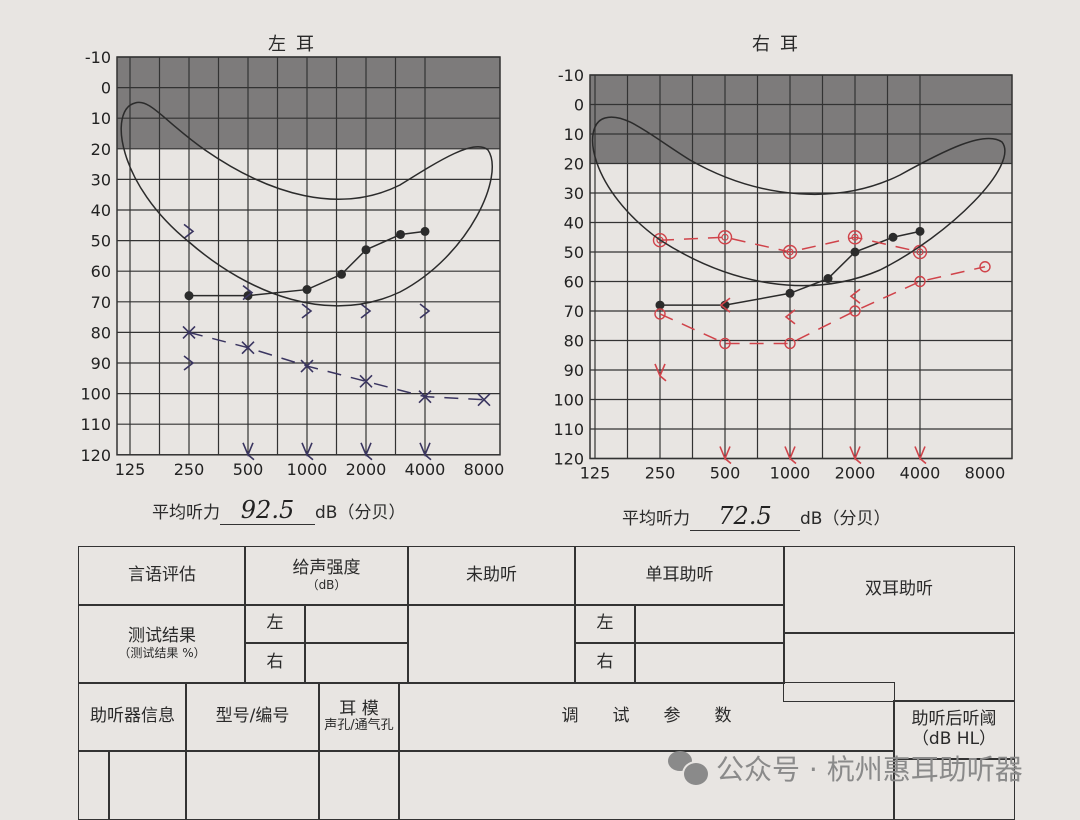 The image size is (1080, 820). What do you see at coordinates (336, 366) in the screenshot?
I see `series-line` at bounding box center [336, 366].